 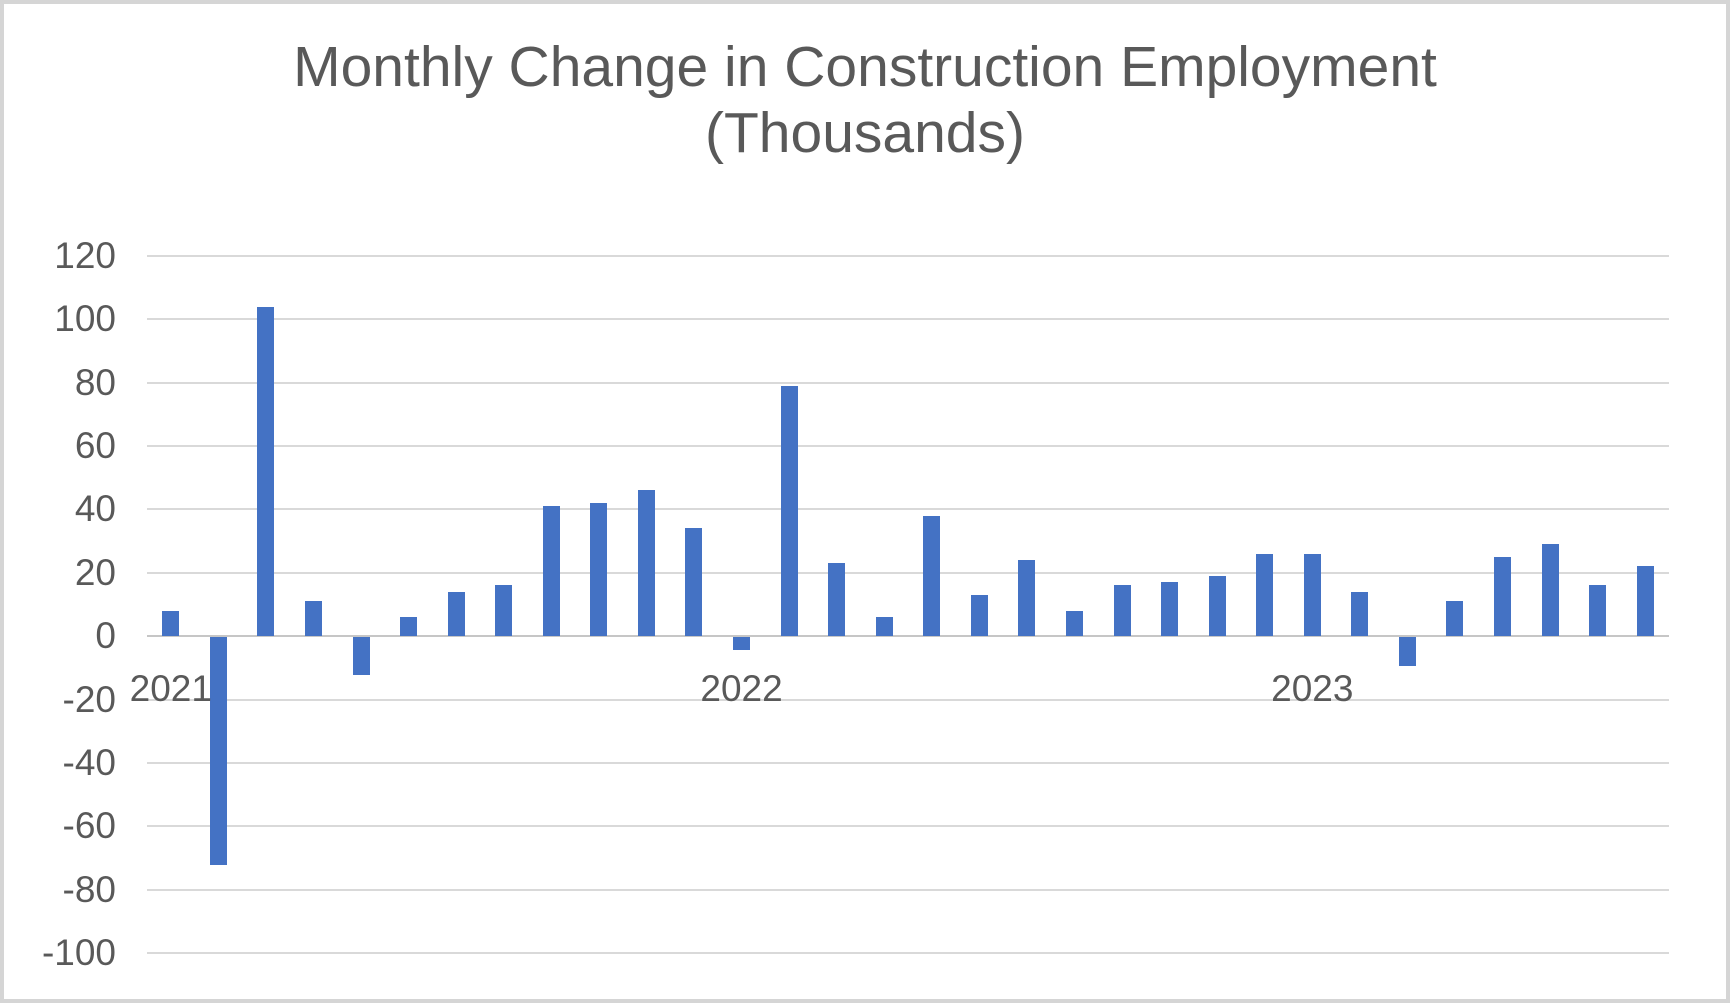 What do you see at coordinates (95, 572) in the screenshot?
I see `y-axis-label: 20` at bounding box center [95, 572].